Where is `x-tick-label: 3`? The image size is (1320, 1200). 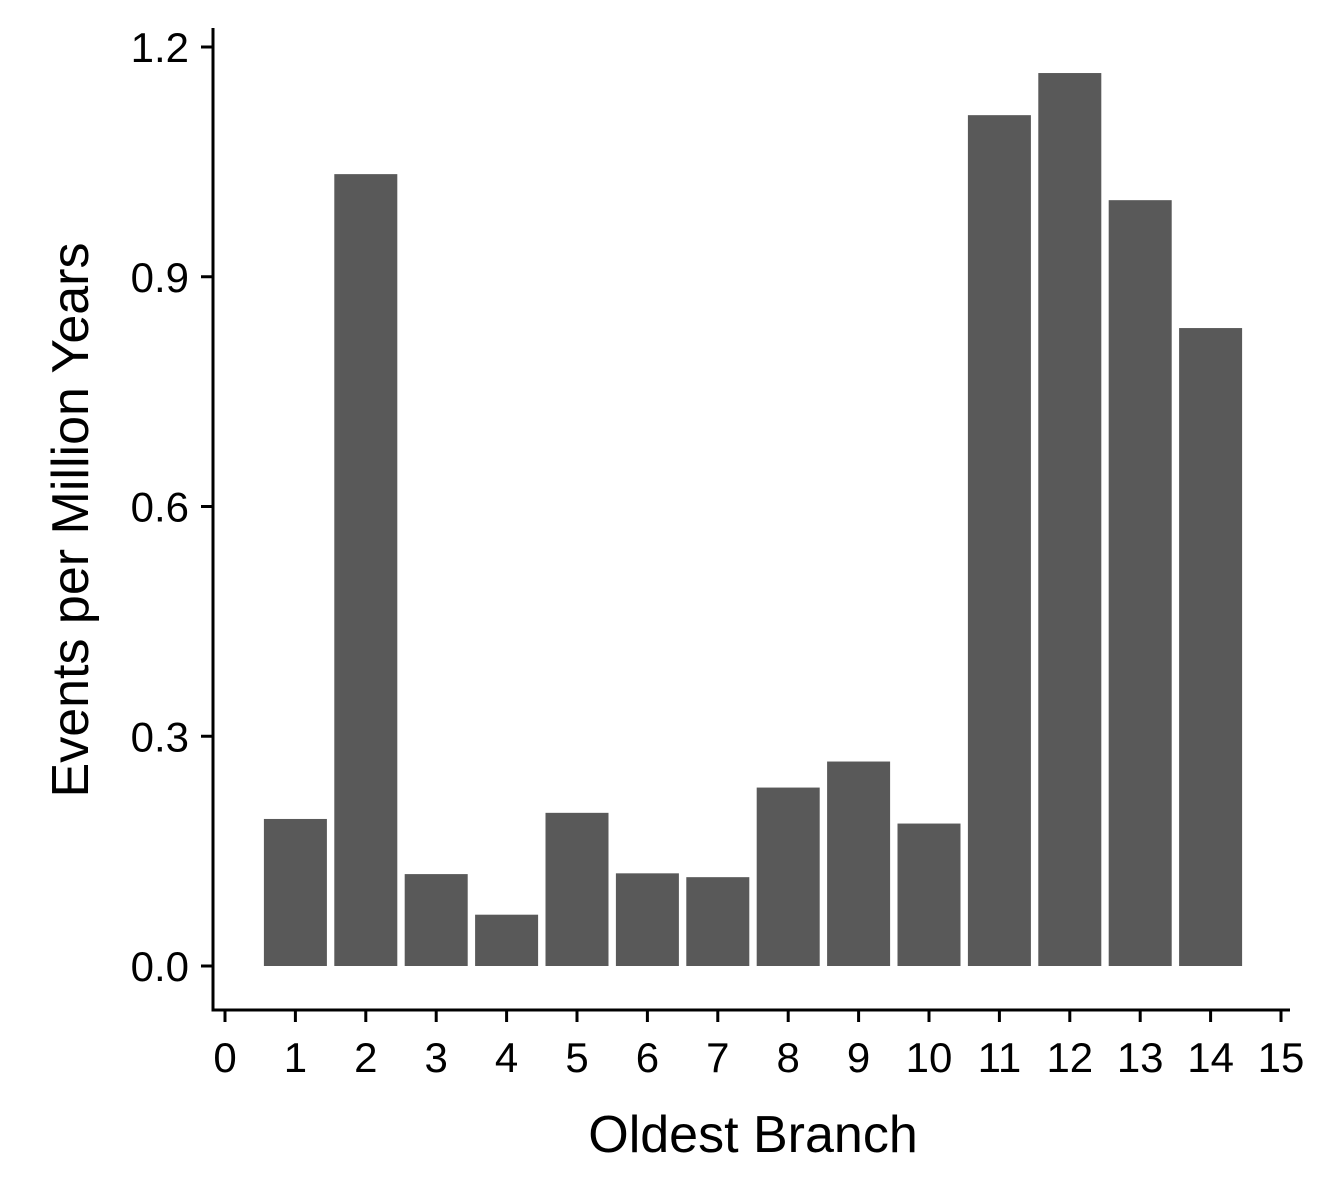
x-tick-label: 3 is located at coordinates (436, 1057).